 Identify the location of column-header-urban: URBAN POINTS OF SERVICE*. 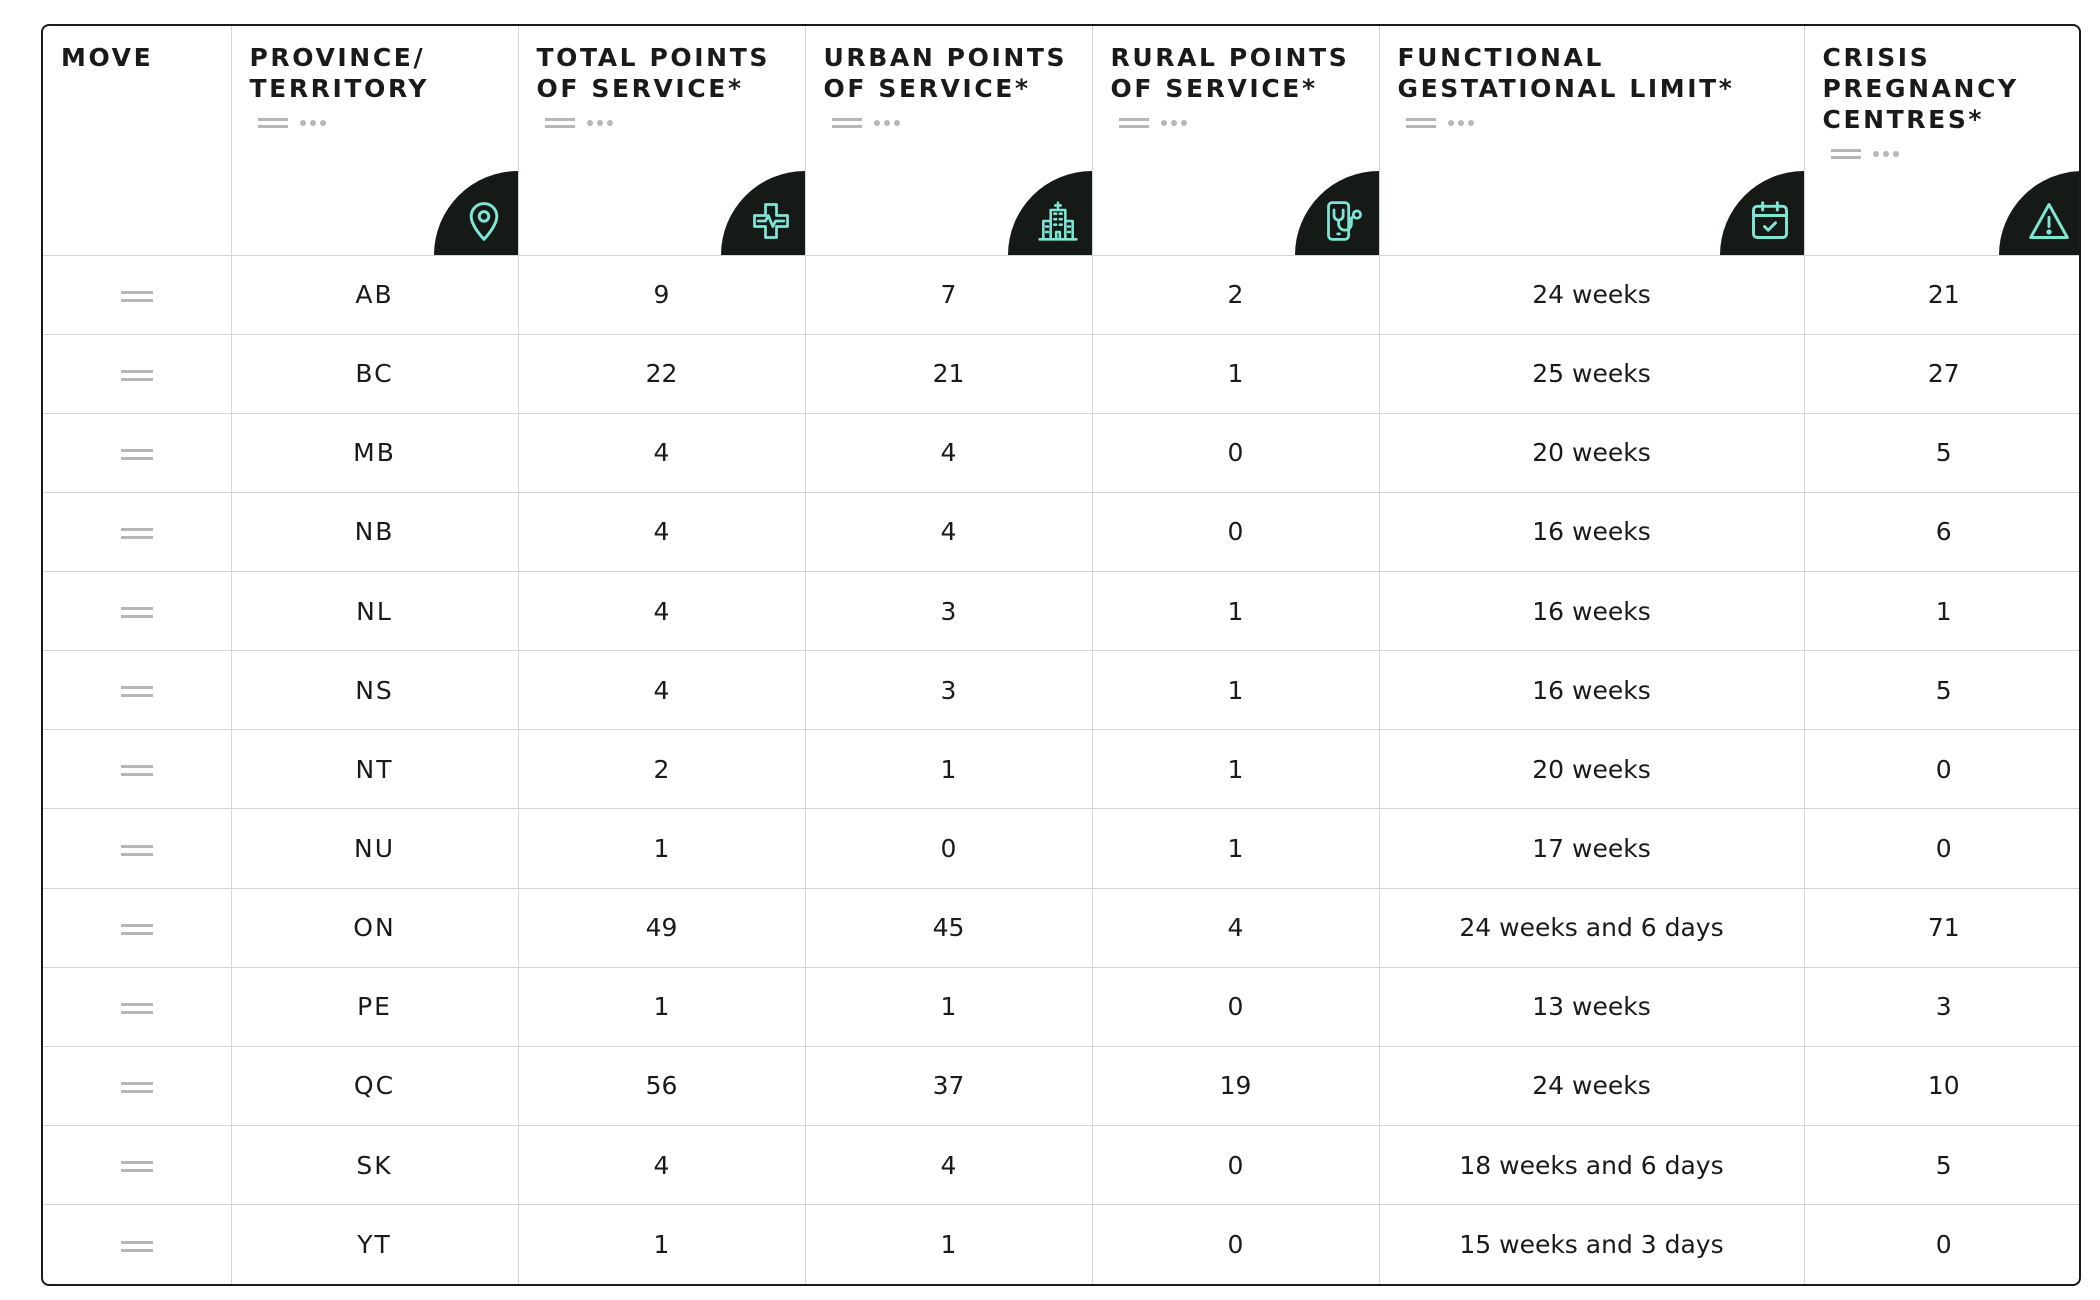
(949, 141).